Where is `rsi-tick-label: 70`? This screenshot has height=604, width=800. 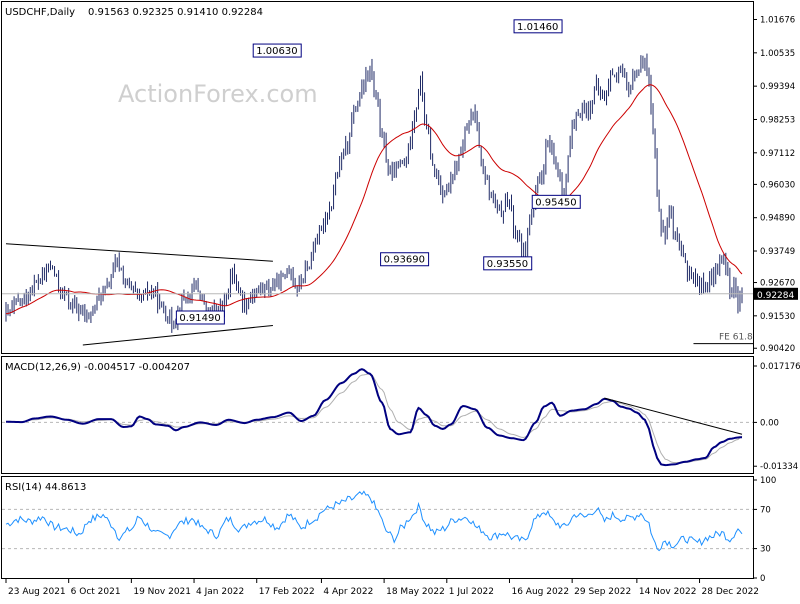
rsi-tick-label: 70 is located at coordinates (765, 510).